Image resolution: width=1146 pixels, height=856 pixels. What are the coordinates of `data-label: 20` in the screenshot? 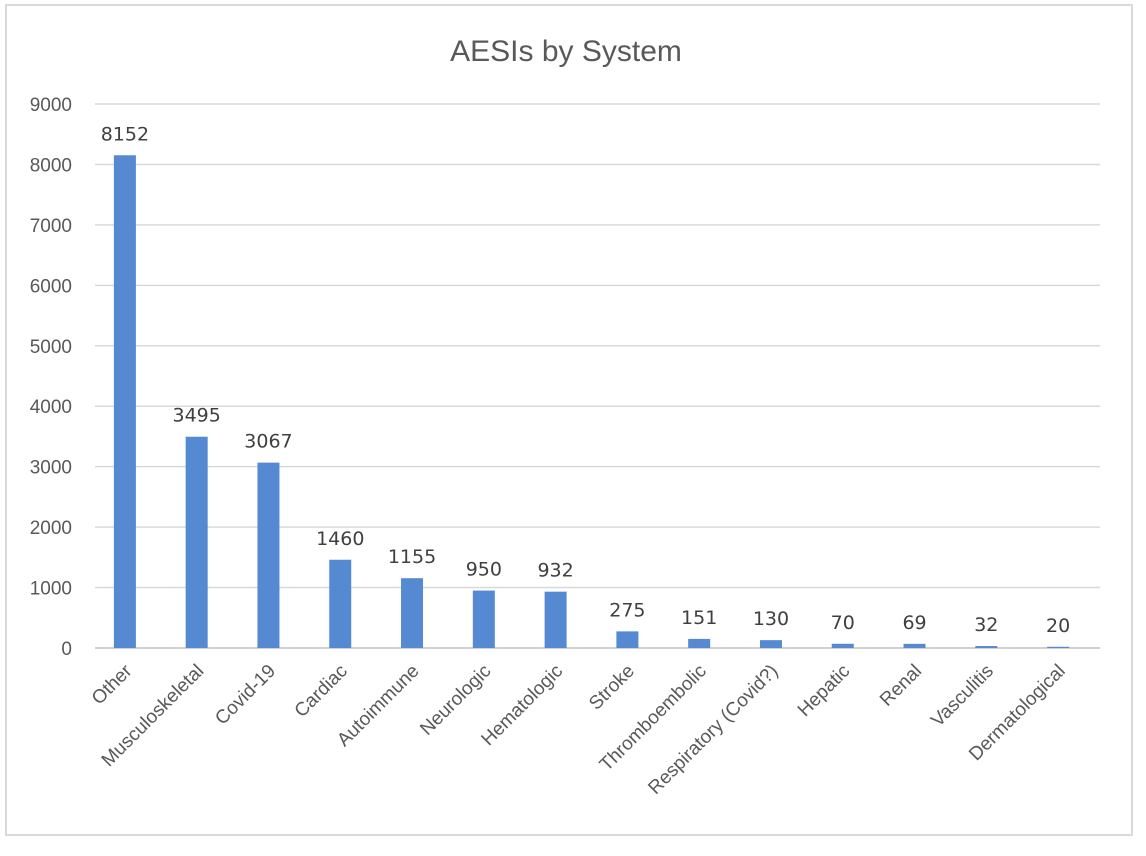 It's located at (1058, 626).